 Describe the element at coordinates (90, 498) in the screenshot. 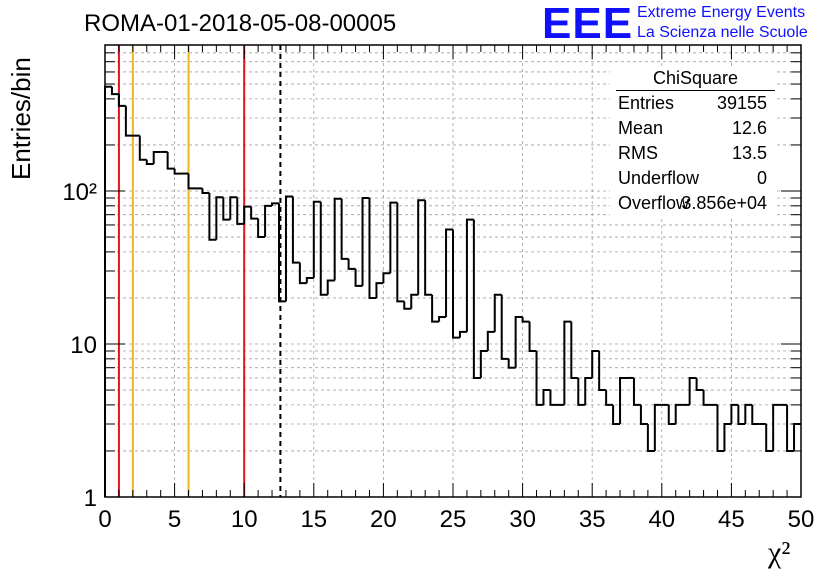

I see `y-tick-label: 1` at that location.